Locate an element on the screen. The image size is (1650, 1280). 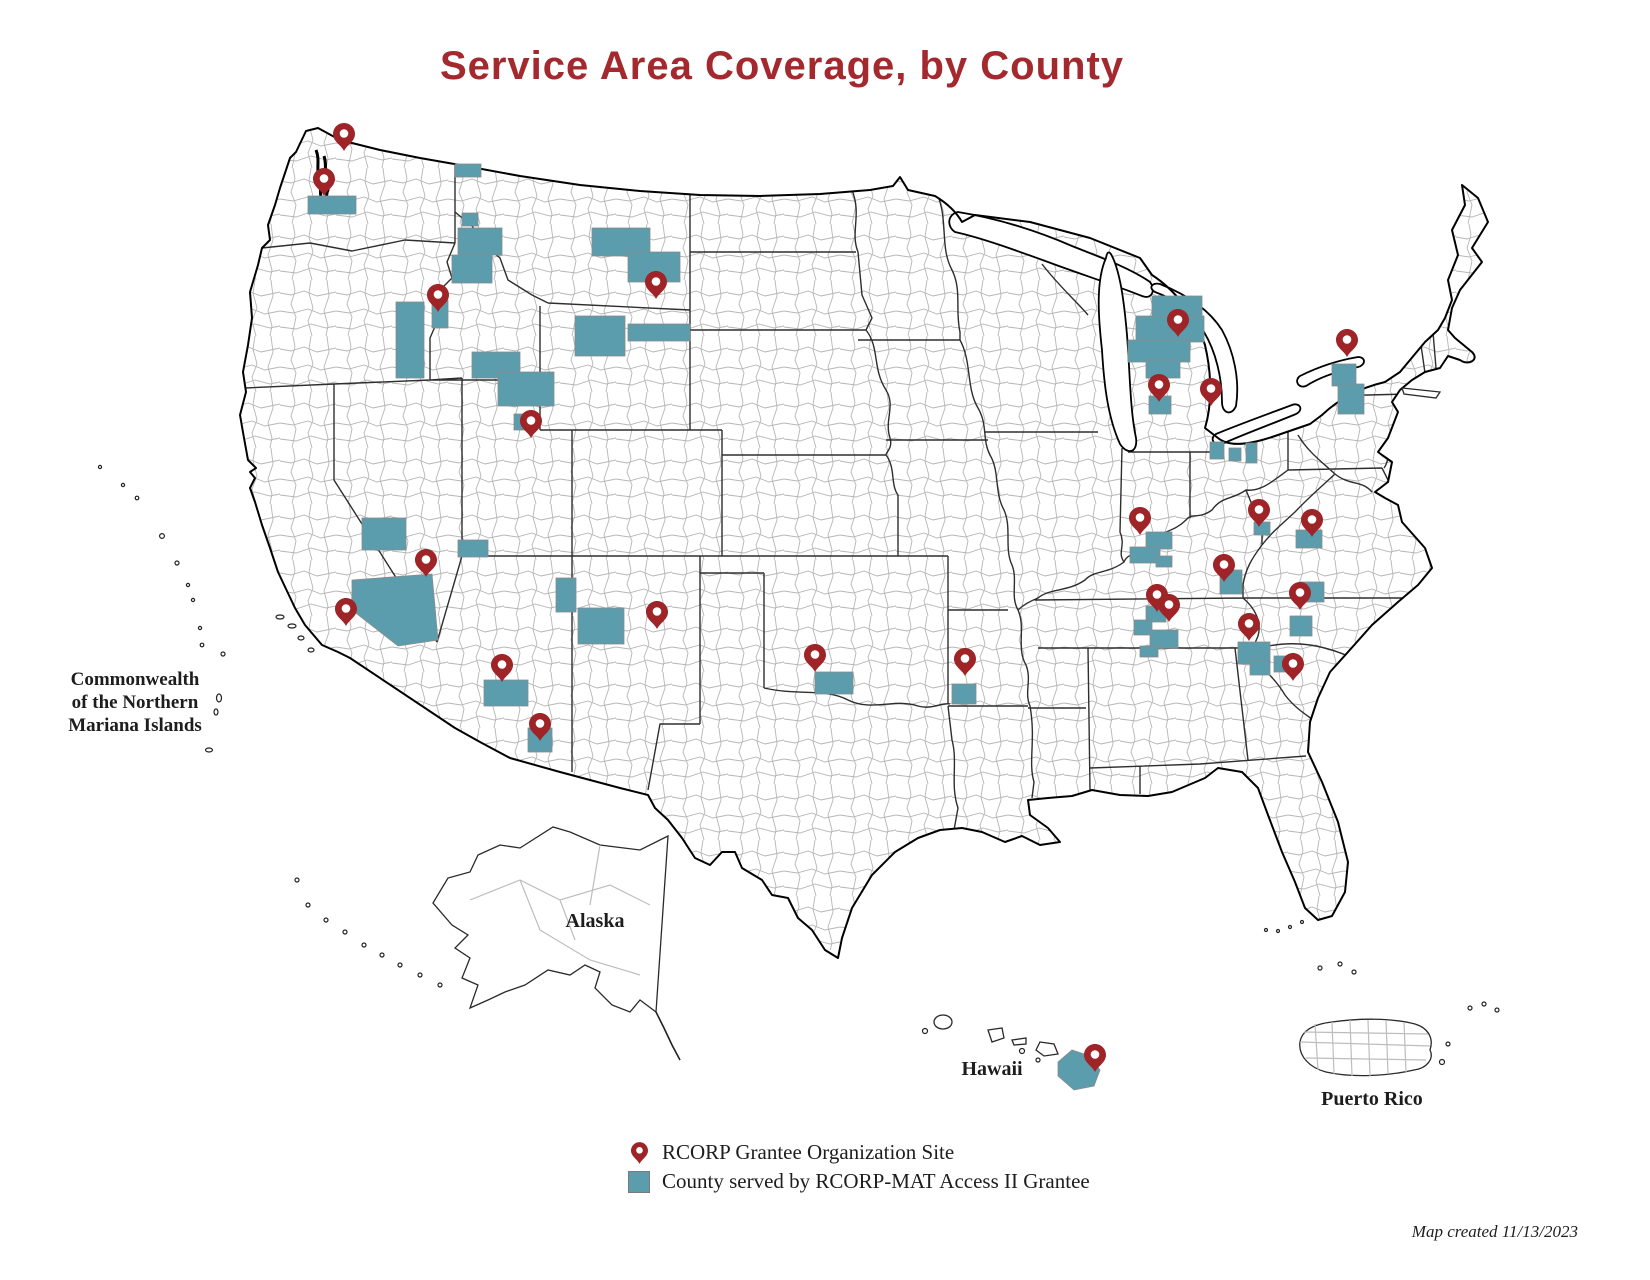
label-cnmi-line2: of the Northern is located at coordinates (135, 702).